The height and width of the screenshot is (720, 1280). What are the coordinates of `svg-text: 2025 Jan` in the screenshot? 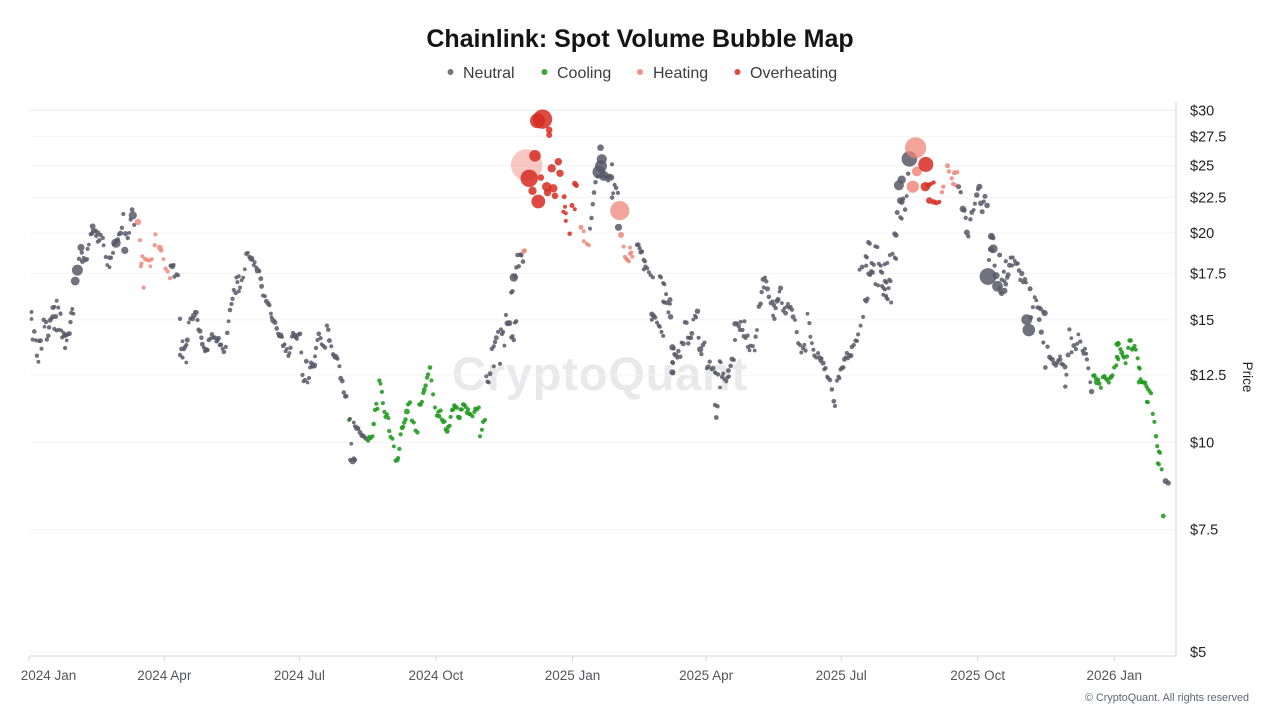 It's located at (573, 675).